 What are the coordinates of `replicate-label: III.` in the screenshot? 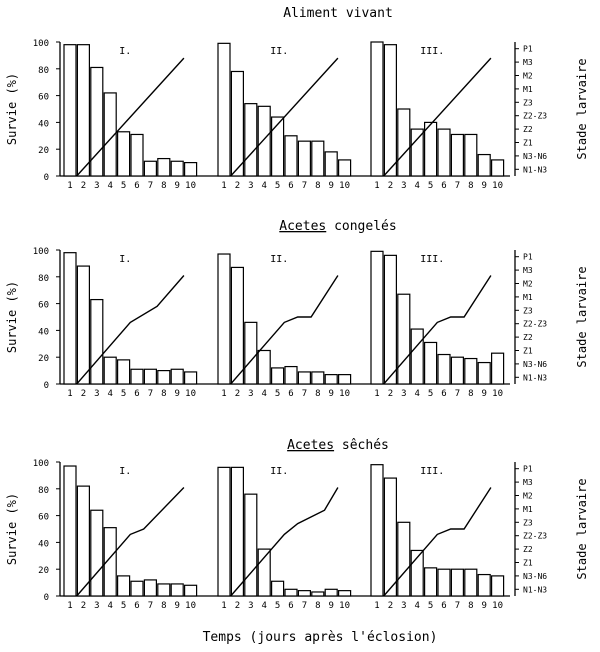 It's located at (432, 471).